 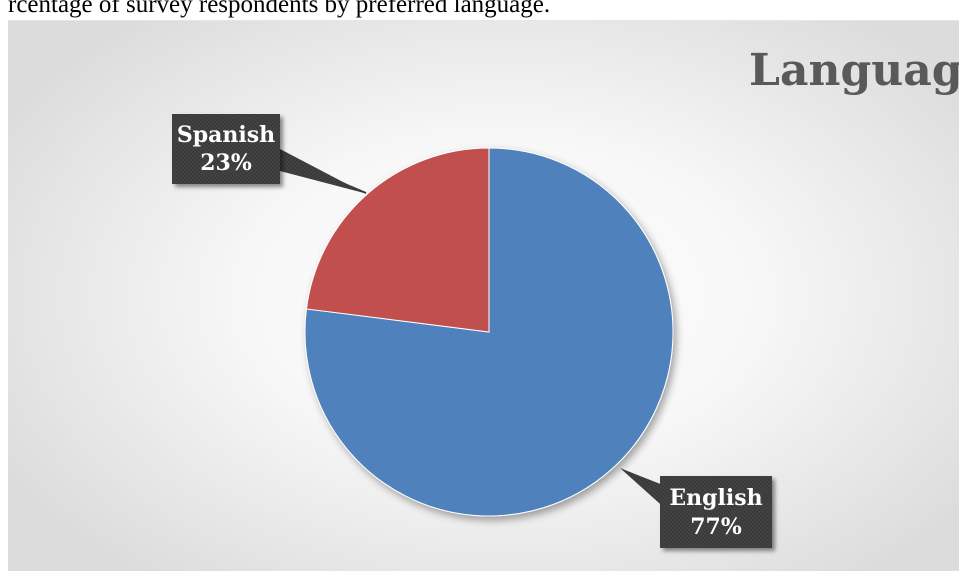 What do you see at coordinates (226, 163) in the screenshot?
I see `callout-value-spanish: 23%` at bounding box center [226, 163].